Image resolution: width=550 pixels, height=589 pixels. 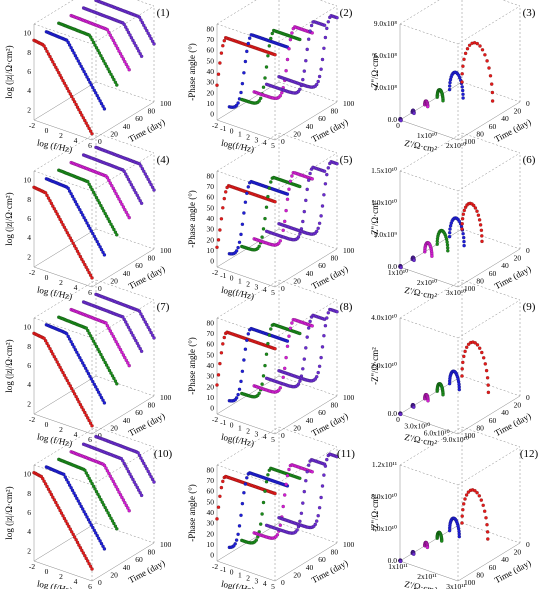 I want to click on y-tick-label: 30, so click(x=211, y=229).